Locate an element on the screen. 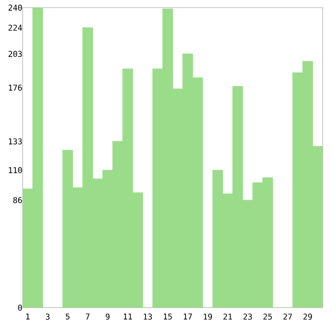 The image size is (333, 321). x-tick-label: 11 is located at coordinates (128, 317).